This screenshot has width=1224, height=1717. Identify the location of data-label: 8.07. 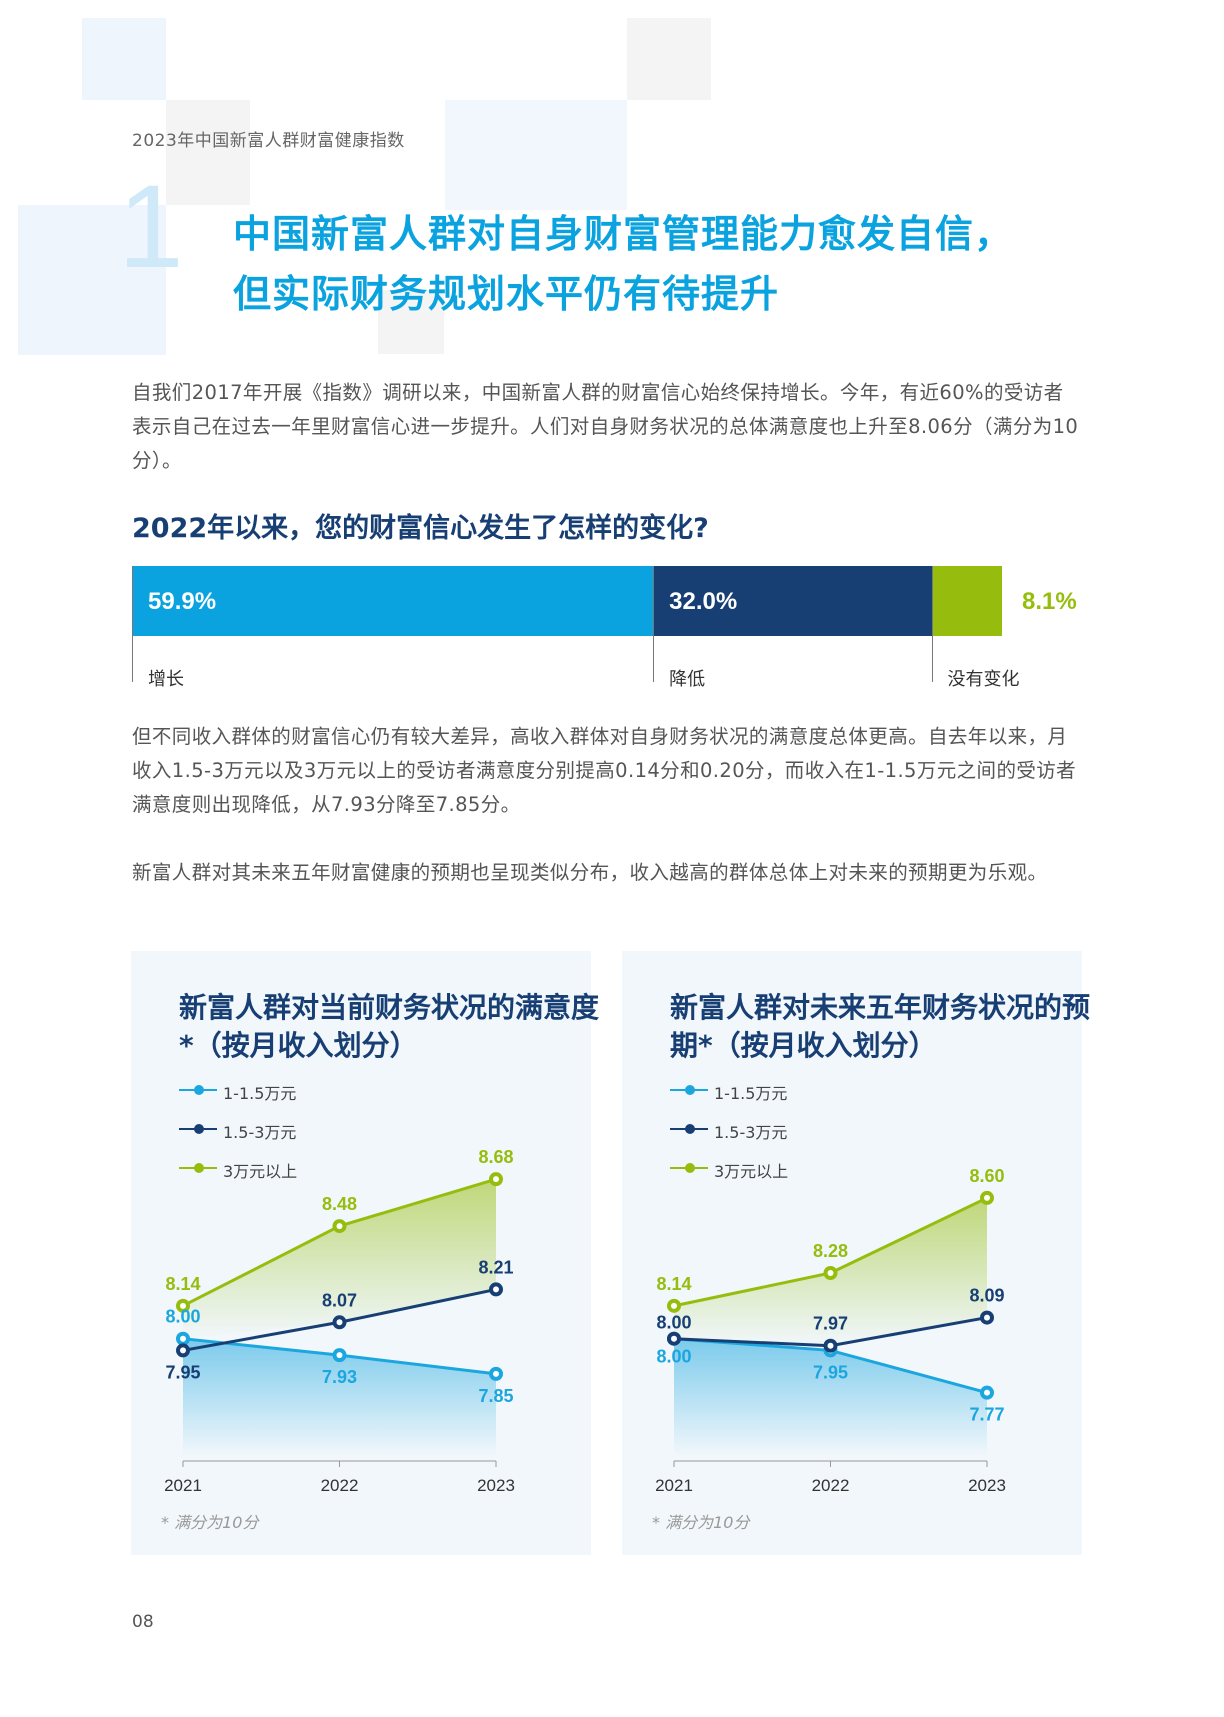
(339, 1300).